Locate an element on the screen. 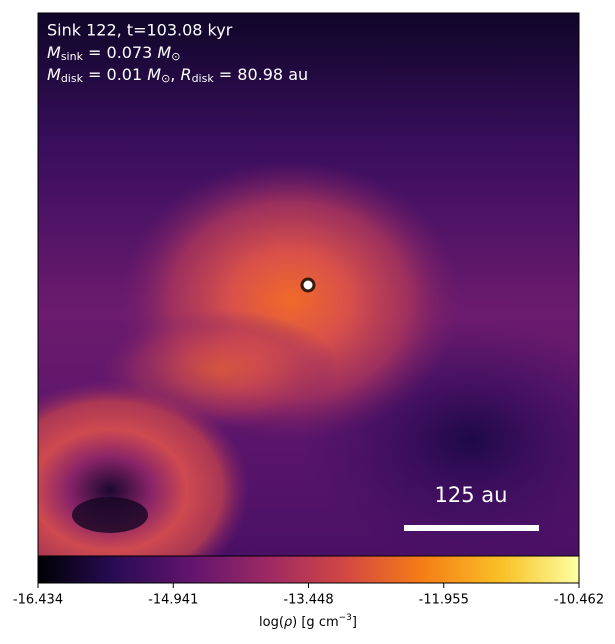 Image resolution: width=615 pixels, height=644 pixels. text-part: = 80.98 au is located at coordinates (261, 74).